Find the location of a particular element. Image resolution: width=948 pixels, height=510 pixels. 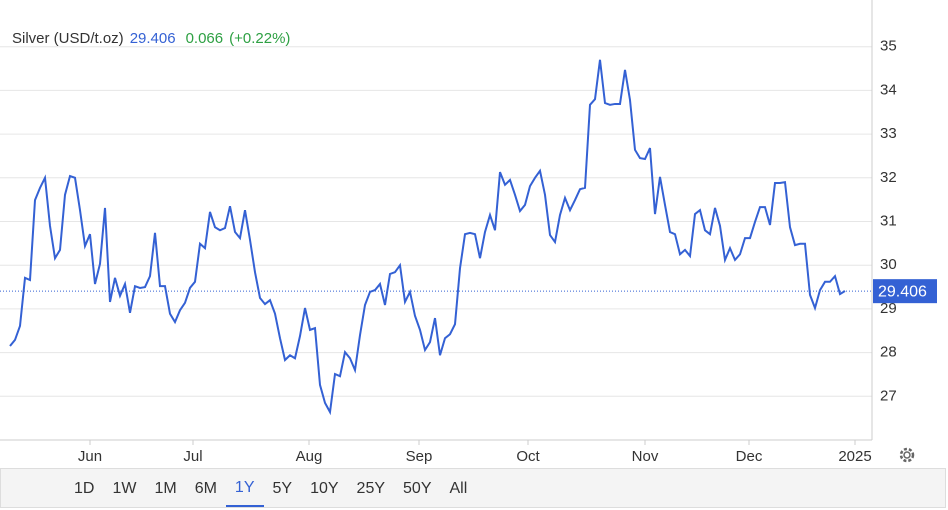

settings-icon is located at coordinates (907, 455).